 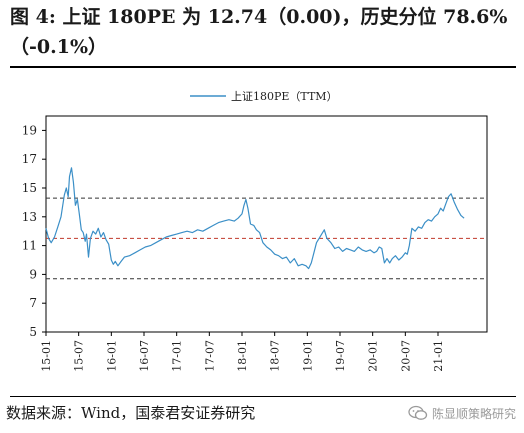 What do you see at coordinates (340, 356) in the screenshot?
I see `x-tick-label: 19-07` at bounding box center [340, 356].